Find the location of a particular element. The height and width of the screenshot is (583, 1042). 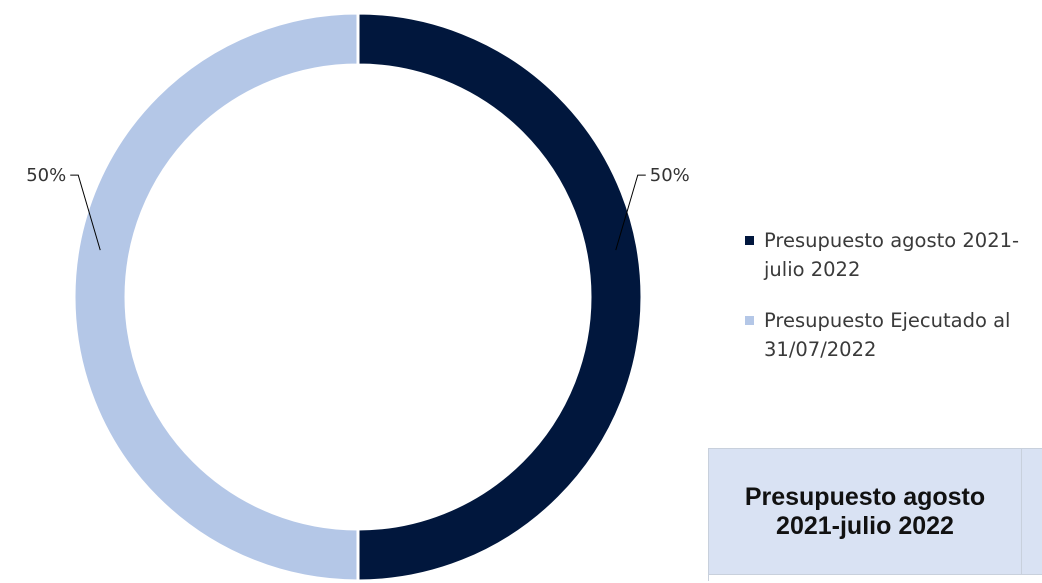

legend-swatch-ejecutado is located at coordinates (749, 320).